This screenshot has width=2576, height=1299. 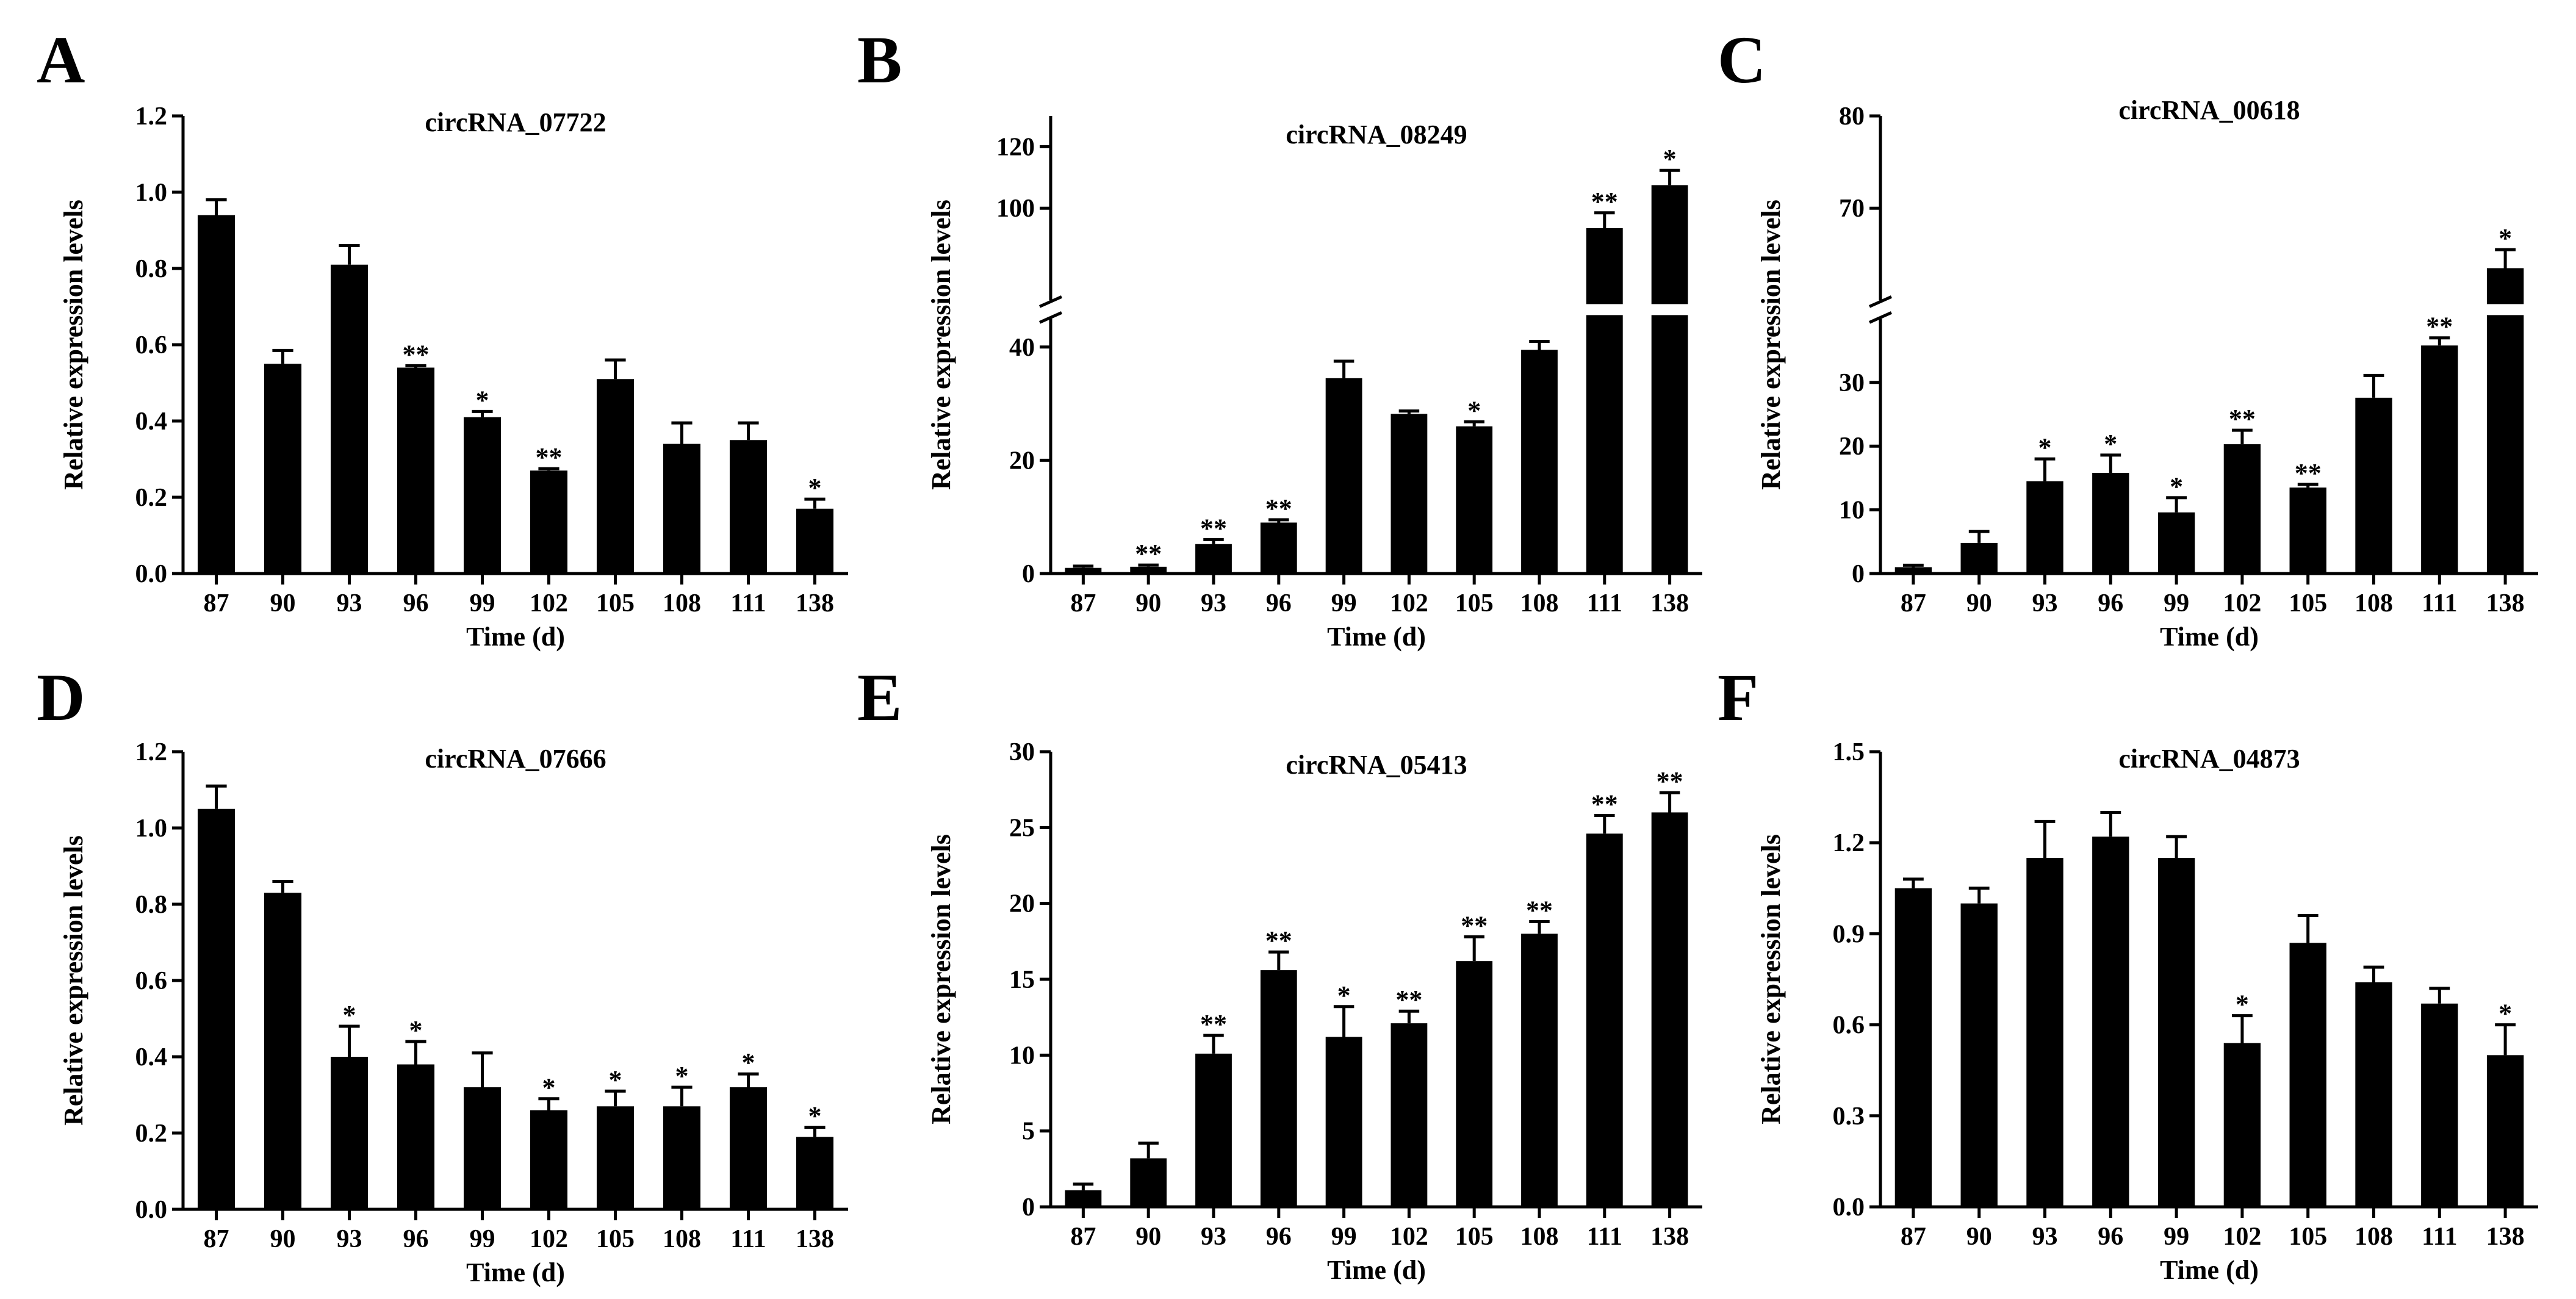 What do you see at coordinates (1022, 1056) in the screenshot?
I see `y-tick-label: 10` at bounding box center [1022, 1056].